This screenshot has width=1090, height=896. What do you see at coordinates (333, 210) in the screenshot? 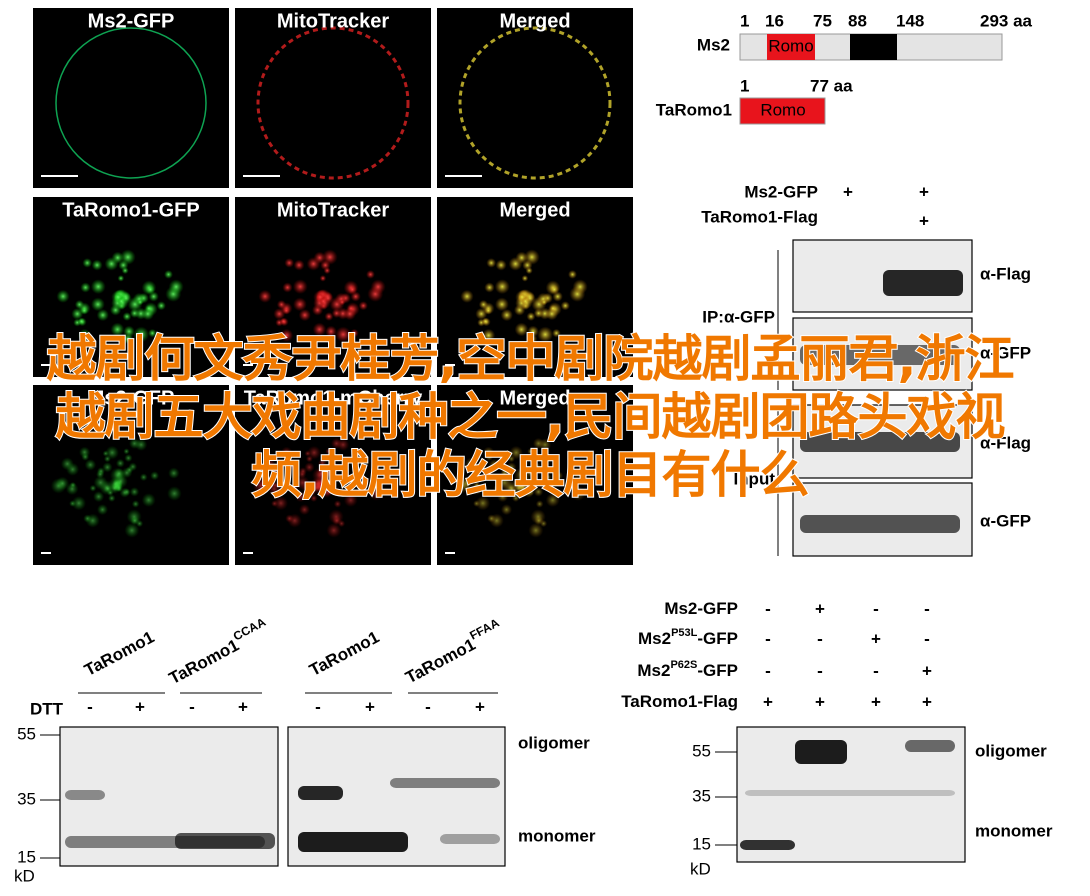
I see `panel-label: MitoTracker` at bounding box center [333, 210].